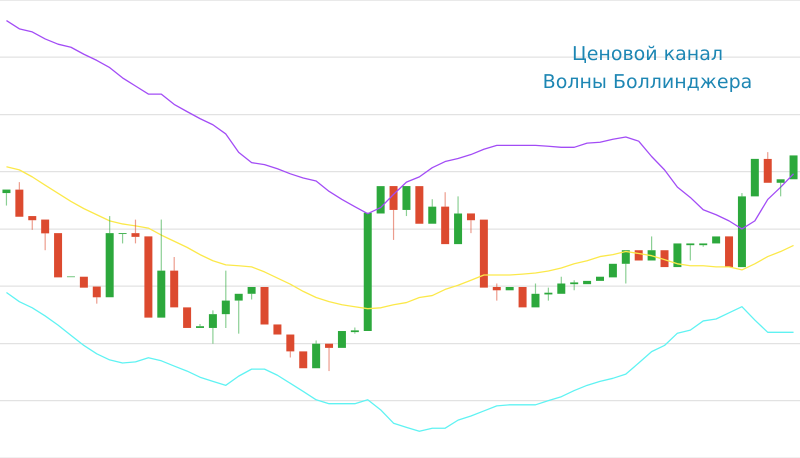 This screenshot has height=458, width=800. I want to click on chart-title: Ценовой канал, so click(647, 54).